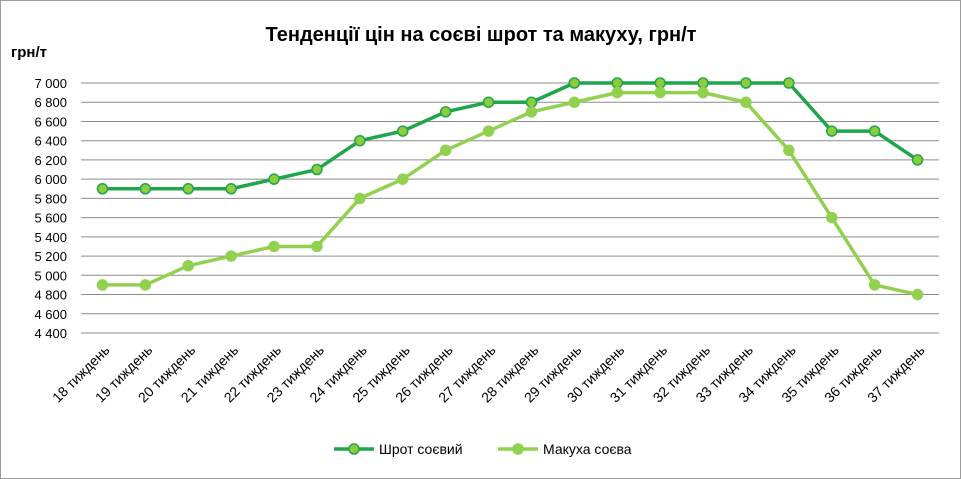 Image resolution: width=961 pixels, height=479 pixels. What do you see at coordinates (50, 275) in the screenshot?
I see `y-tick-label: 5 000` at bounding box center [50, 275].